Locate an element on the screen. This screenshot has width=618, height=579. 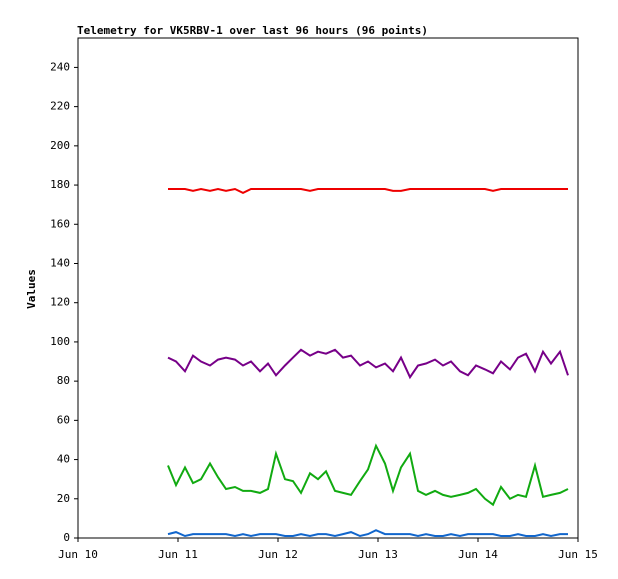
y-tick-label: 180 is located at coordinates (60, 184).